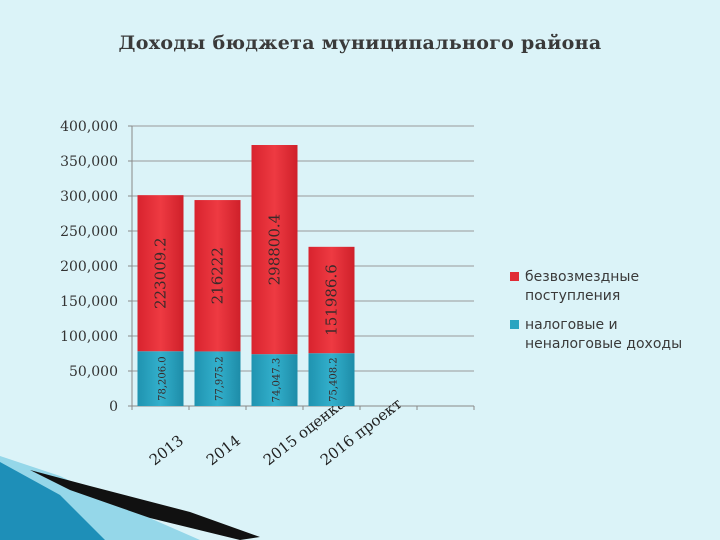 The height and width of the screenshot is (540, 720). What do you see at coordinates (89, 197) in the screenshot?
I see `y-tick-label: 300,000` at bounding box center [89, 197].